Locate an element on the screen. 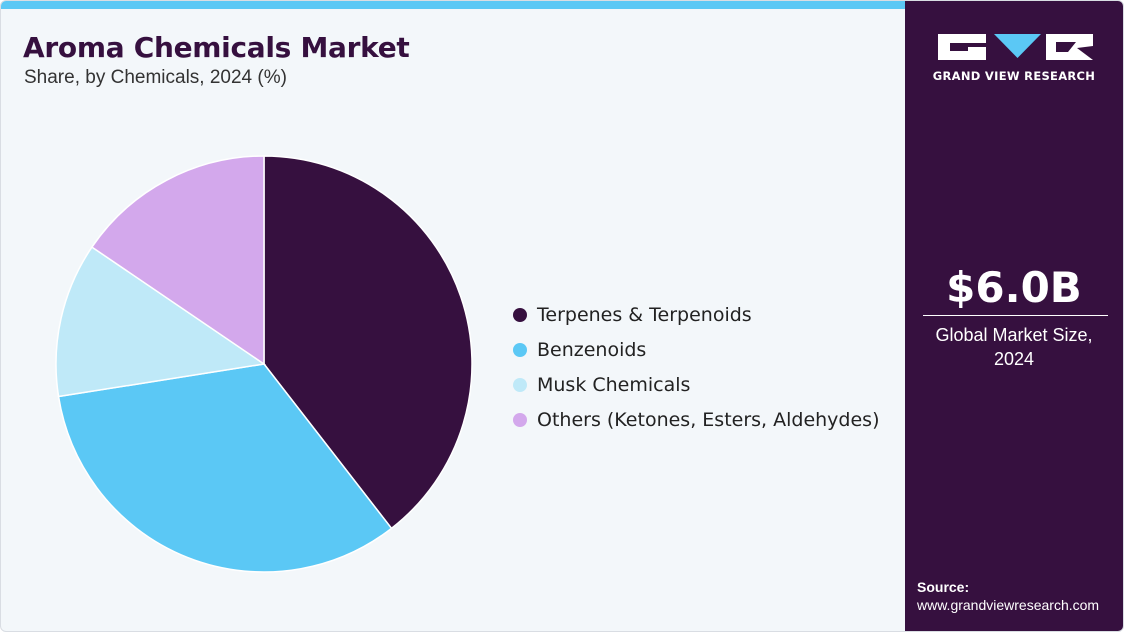 The image size is (1124, 632). pie-slice-others is located at coordinates (177, 260).